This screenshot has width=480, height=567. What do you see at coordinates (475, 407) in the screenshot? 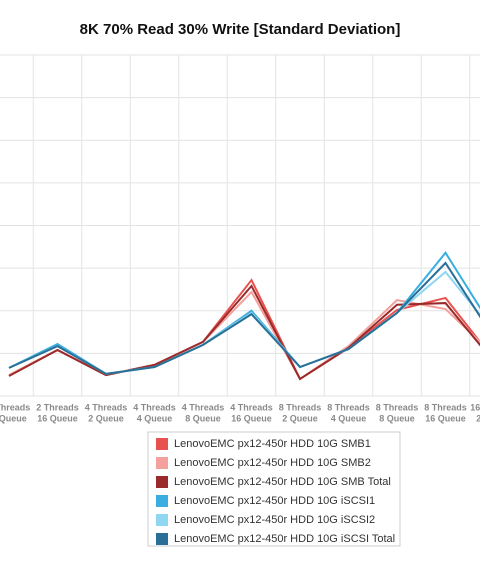
I see `x-tick-label: 16 Threads` at bounding box center [475, 407].